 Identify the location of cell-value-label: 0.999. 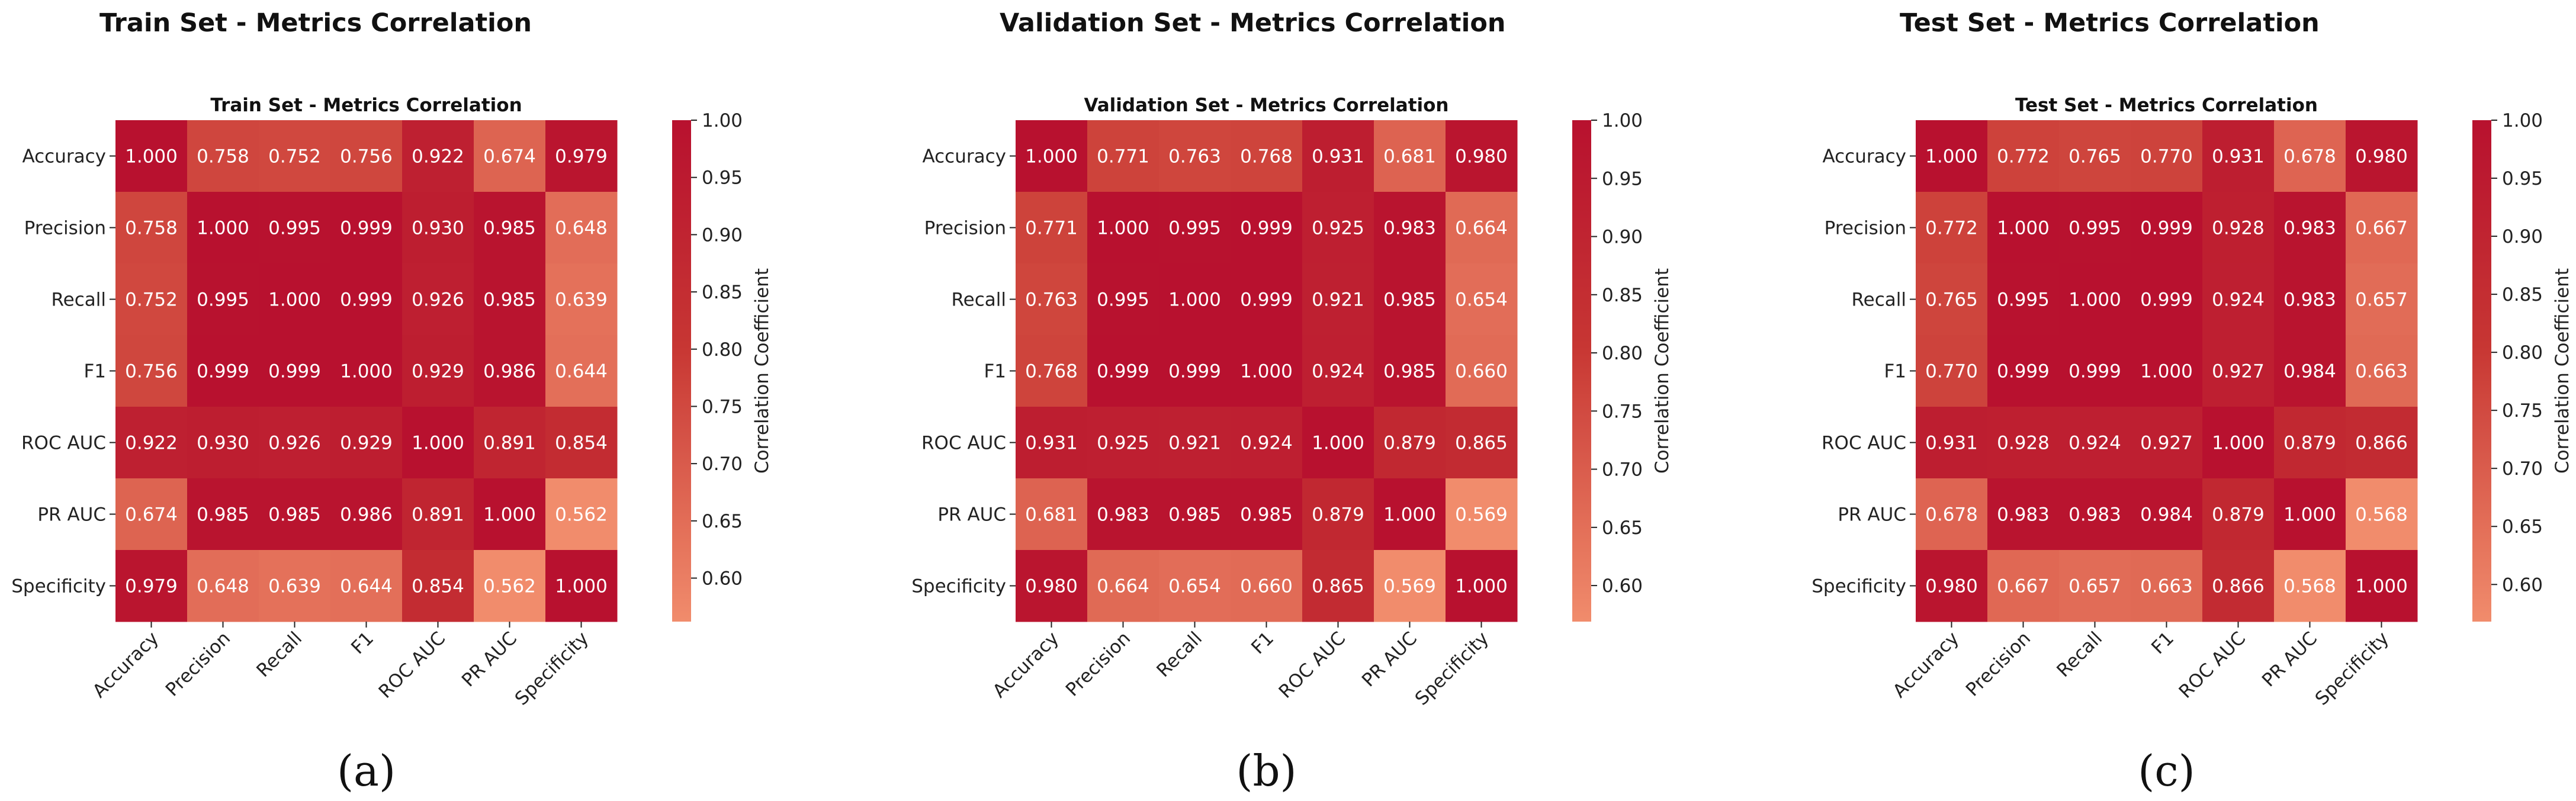
(2023, 371).